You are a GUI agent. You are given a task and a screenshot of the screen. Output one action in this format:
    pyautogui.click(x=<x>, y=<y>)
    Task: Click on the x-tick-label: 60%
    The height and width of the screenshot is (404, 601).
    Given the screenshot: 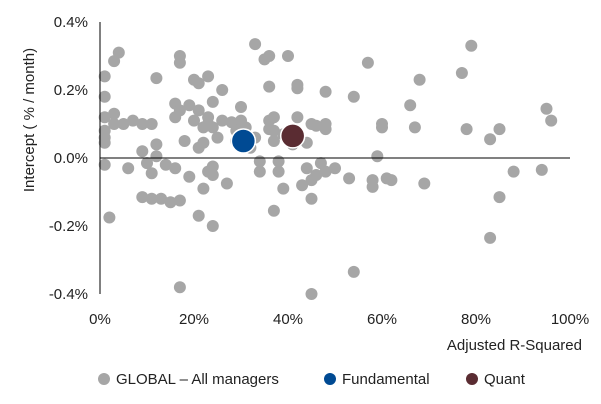 What is the action you would take?
    pyautogui.click(x=382, y=319)
    